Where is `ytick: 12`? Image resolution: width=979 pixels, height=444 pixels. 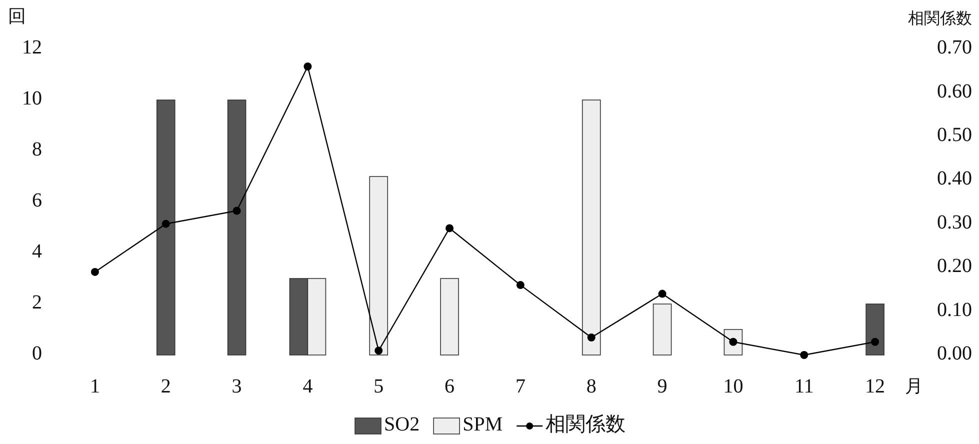
ytick: 12 is located at coordinates (32, 47).